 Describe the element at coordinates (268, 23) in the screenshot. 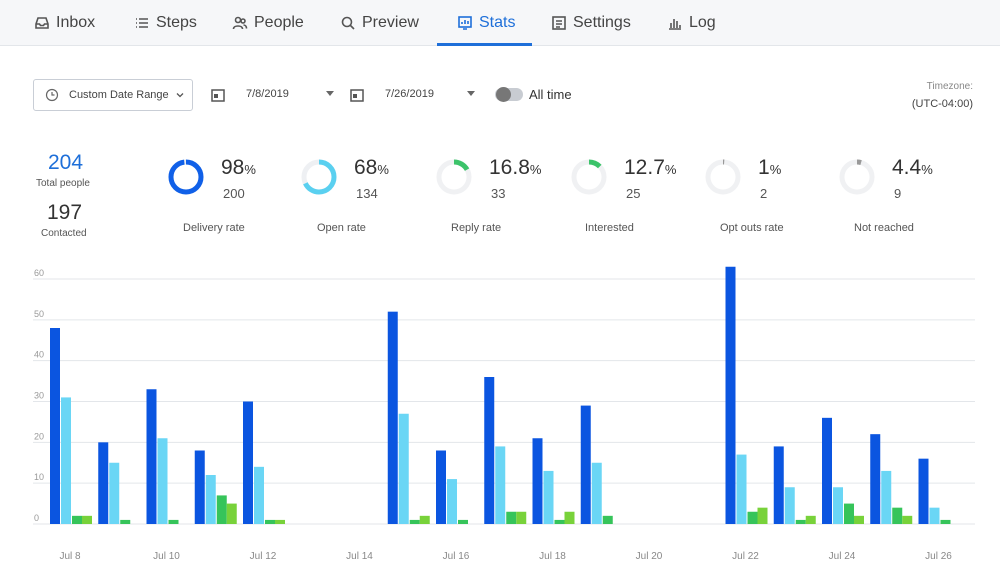

I see `tab-people: People` at that location.